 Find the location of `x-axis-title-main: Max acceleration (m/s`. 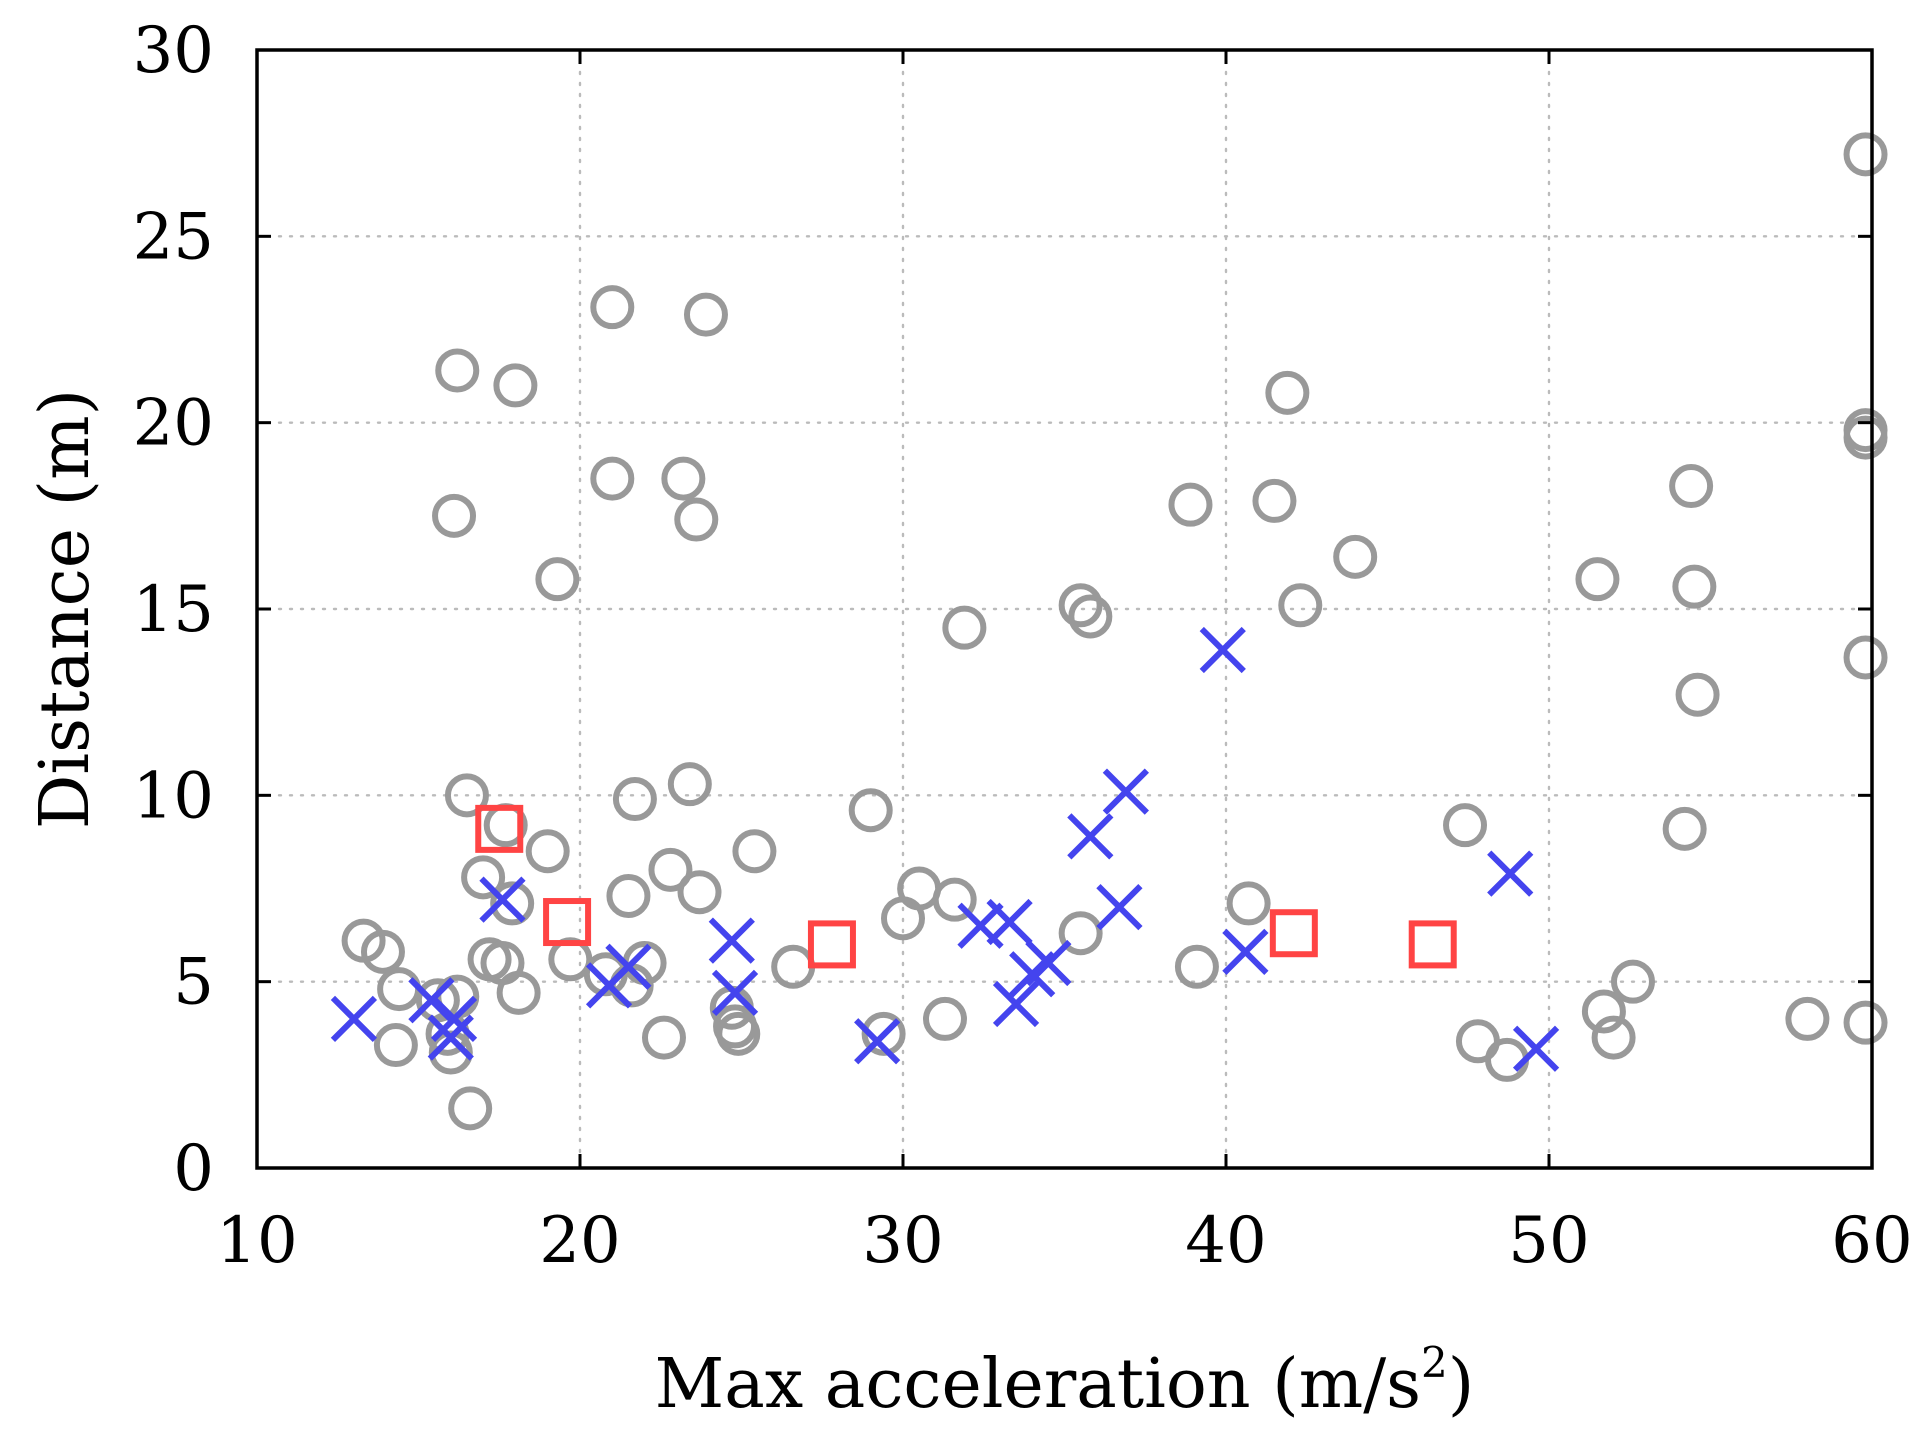

x-axis-title-main: Max acceleration (m/s is located at coordinates (1038, 1384).